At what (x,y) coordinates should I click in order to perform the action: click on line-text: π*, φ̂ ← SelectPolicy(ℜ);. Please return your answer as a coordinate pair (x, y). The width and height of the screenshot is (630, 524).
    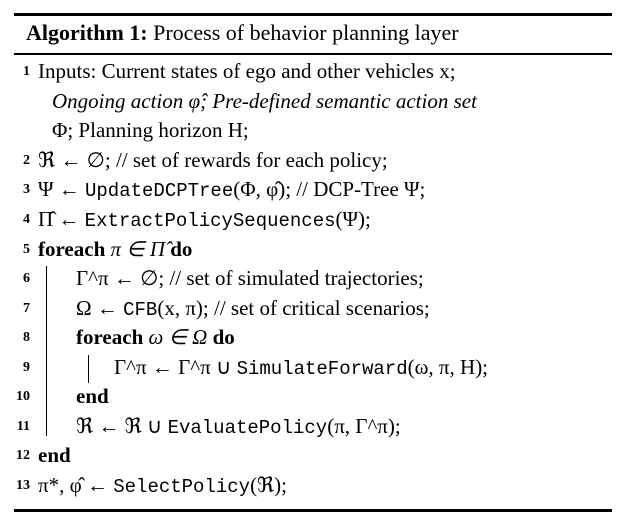
    Looking at the image, I should click on (162, 485).